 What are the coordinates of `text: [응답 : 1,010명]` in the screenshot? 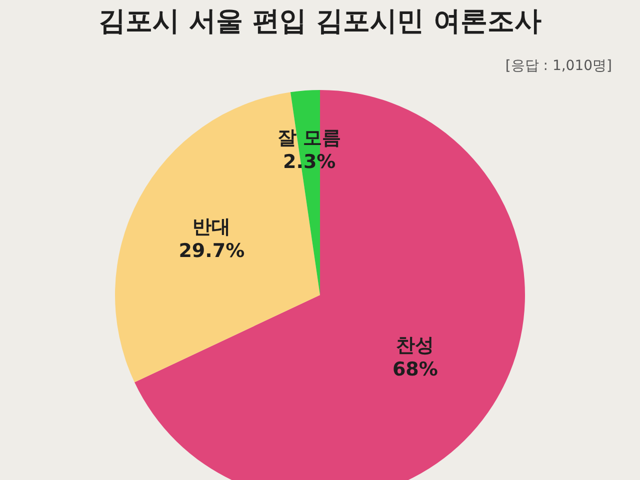 It's located at (558, 66).